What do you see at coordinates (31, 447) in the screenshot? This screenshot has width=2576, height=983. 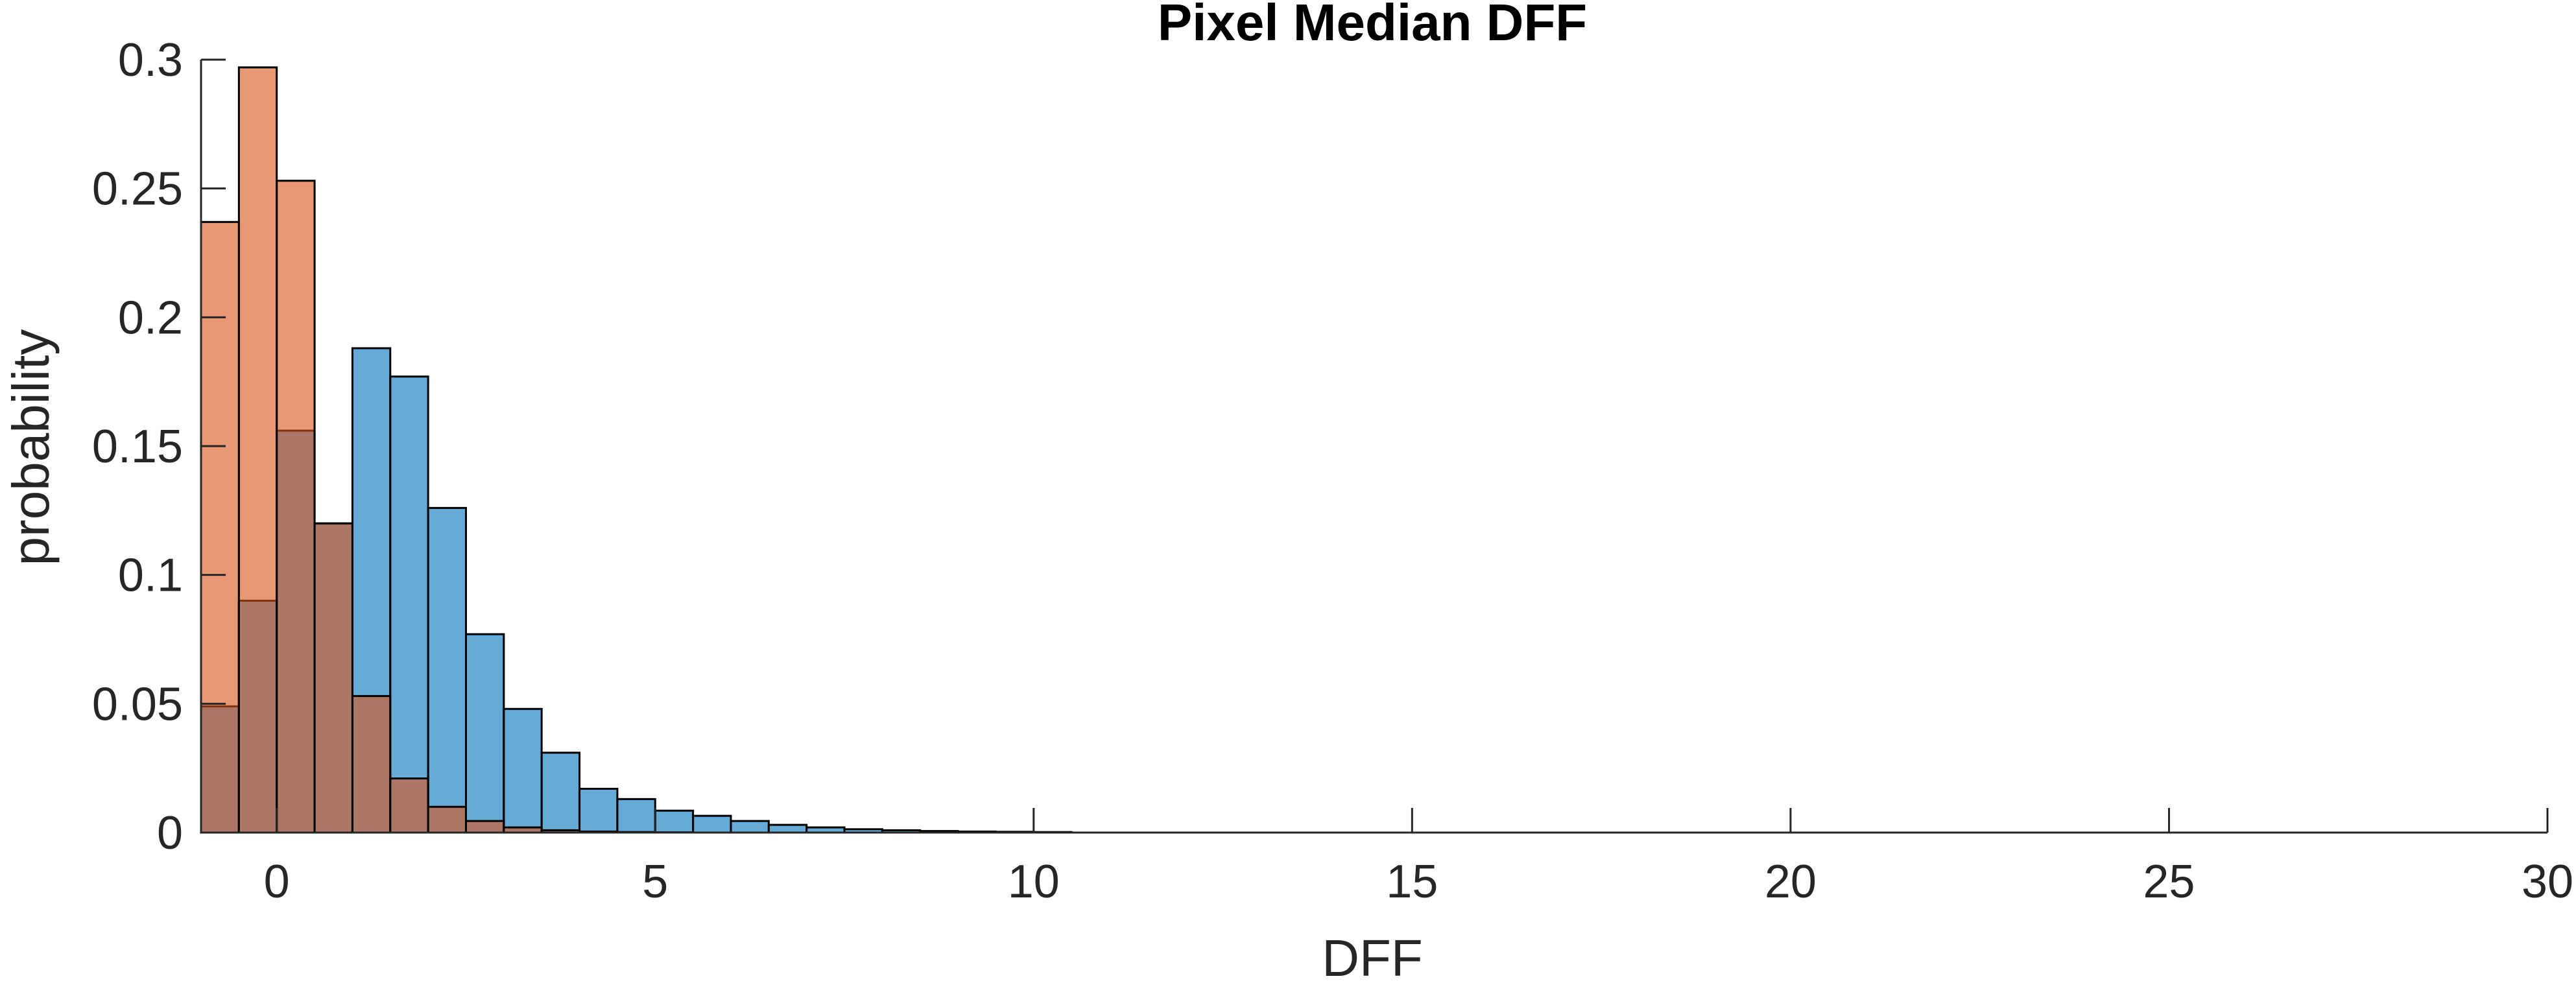 I see `y-axis-label: probability` at bounding box center [31, 447].